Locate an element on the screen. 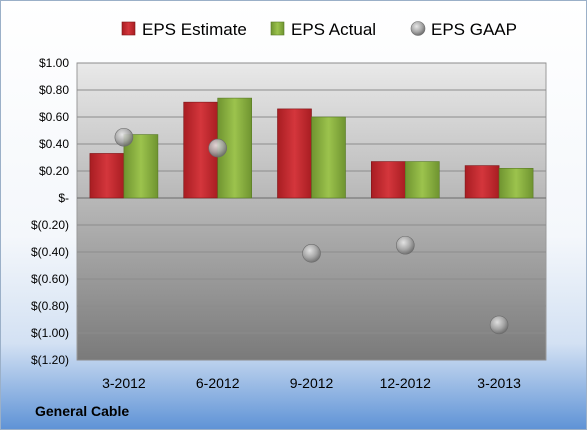  legend-estimate-swatch is located at coordinates (128, 28).